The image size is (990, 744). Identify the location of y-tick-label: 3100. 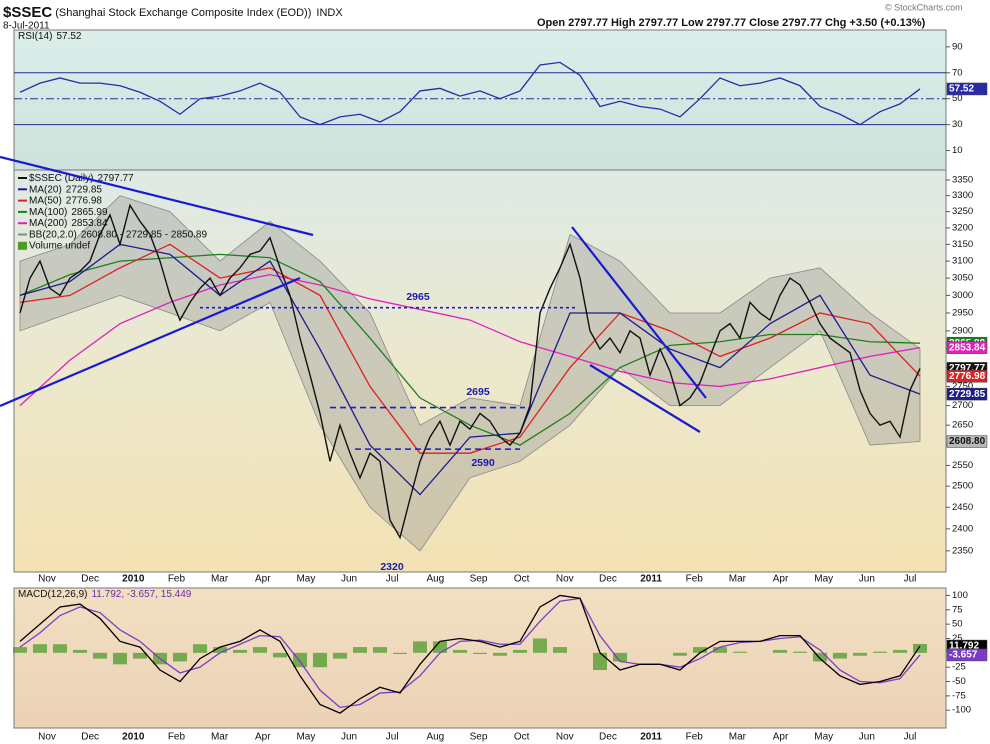
(962, 261).